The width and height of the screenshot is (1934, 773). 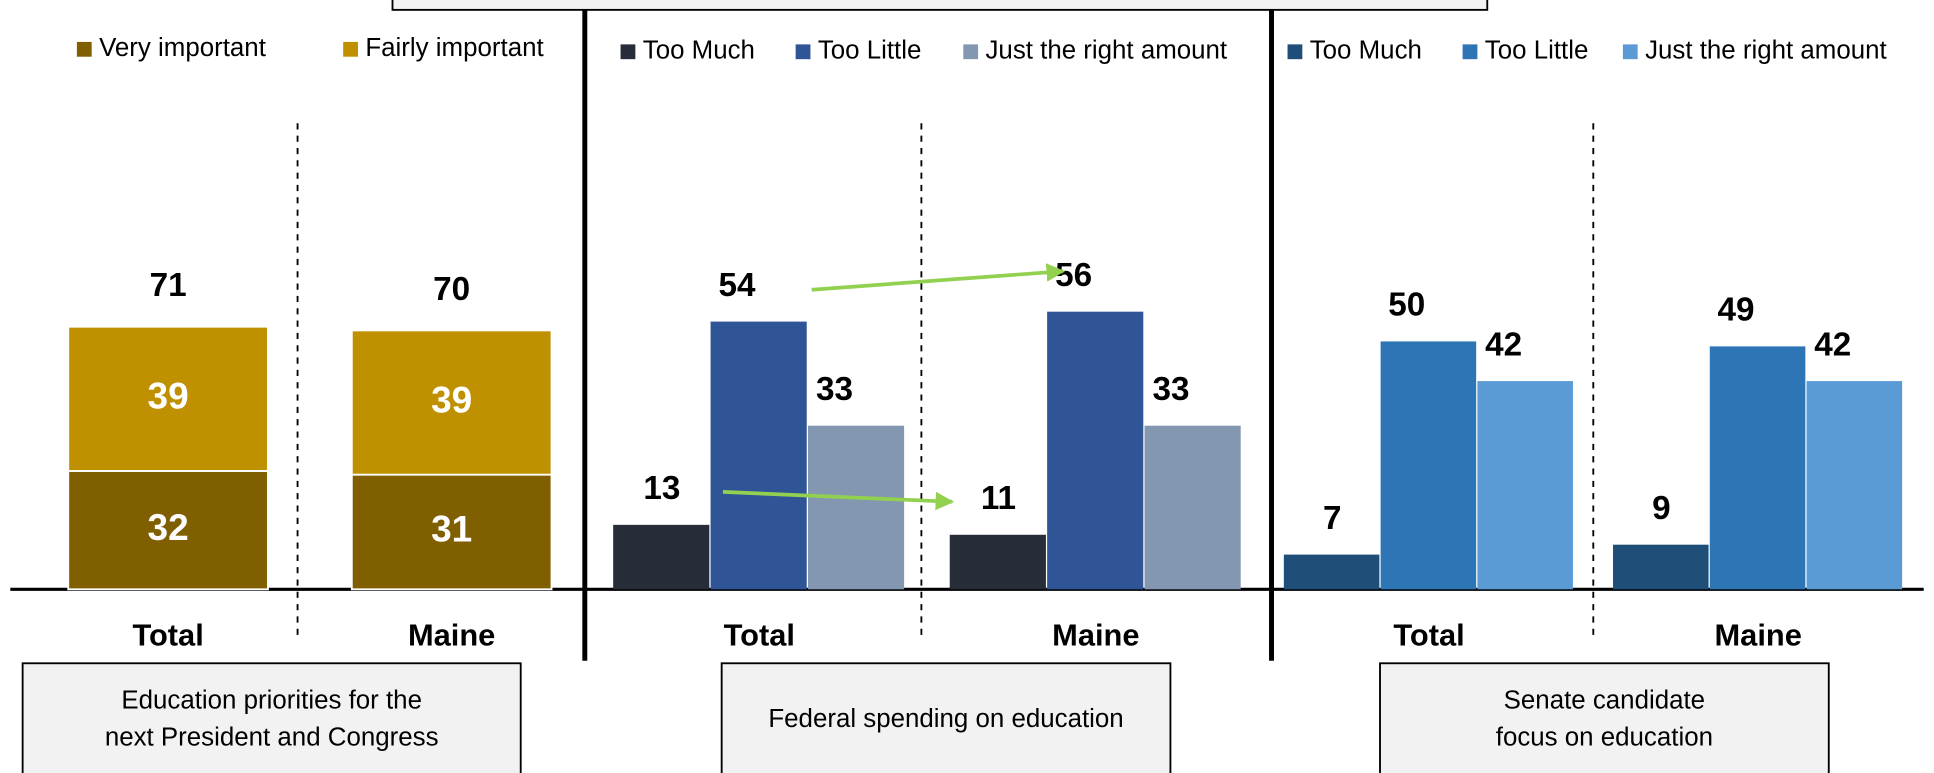 What do you see at coordinates (1604, 700) in the screenshot?
I see `caption: Senate candidate` at bounding box center [1604, 700].